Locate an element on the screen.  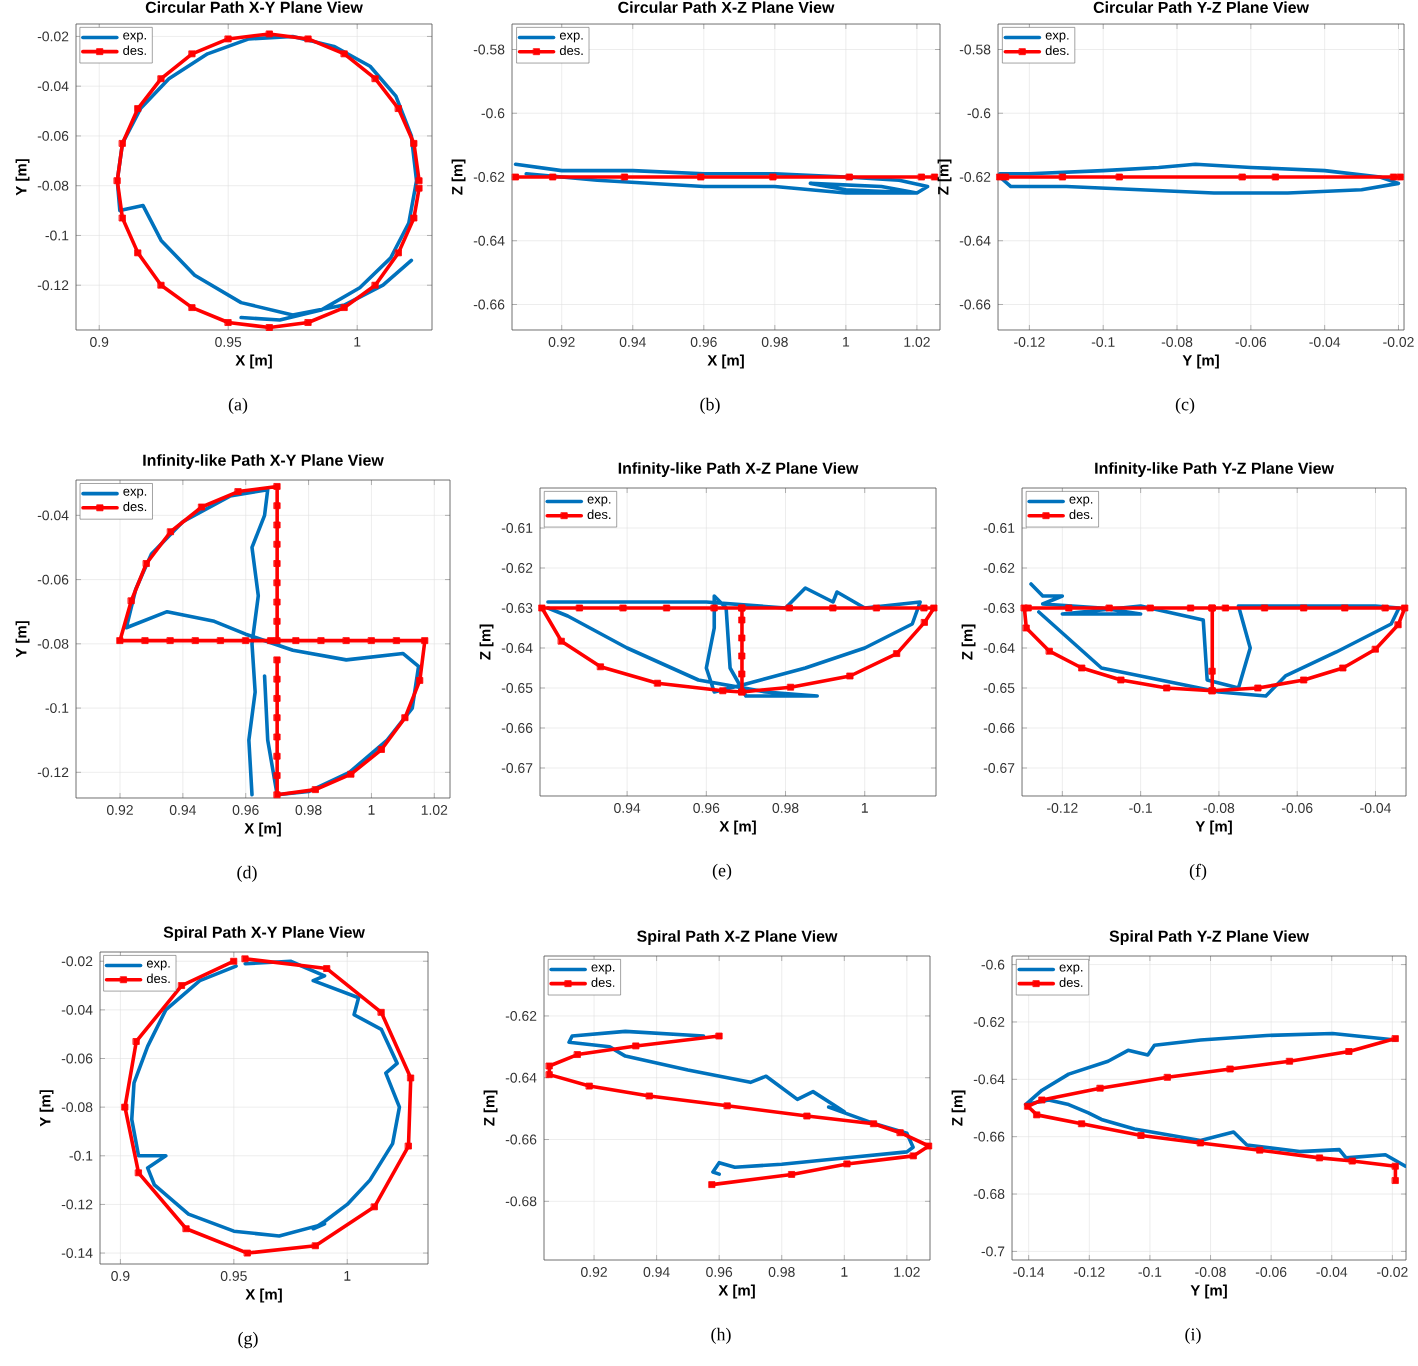
text: (e) is located at coordinates (722, 872).